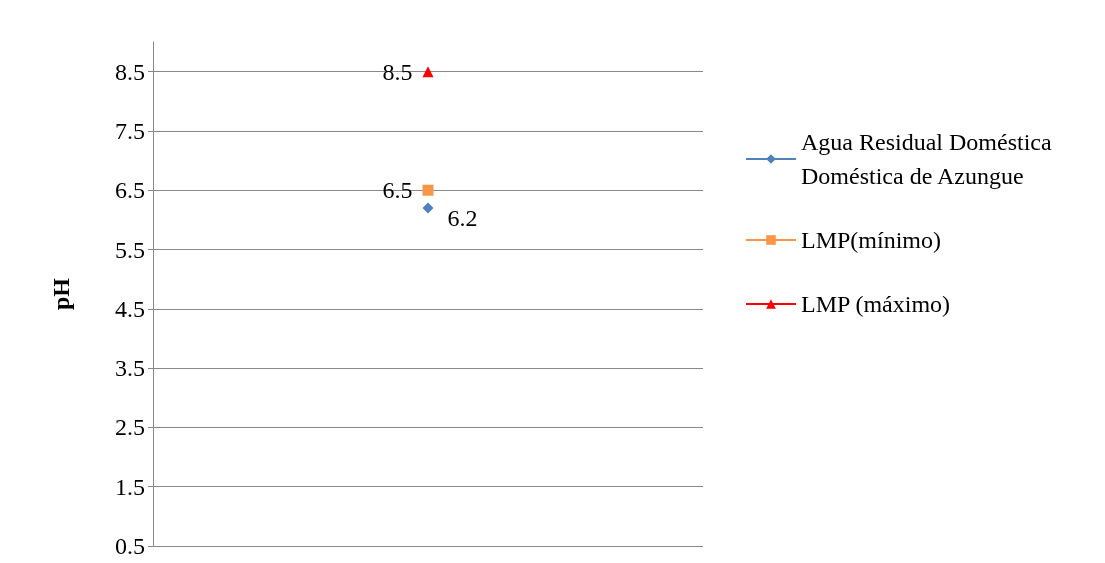 The image size is (1105, 563). I want to click on y-tick-label: 1.5, so click(130, 486).